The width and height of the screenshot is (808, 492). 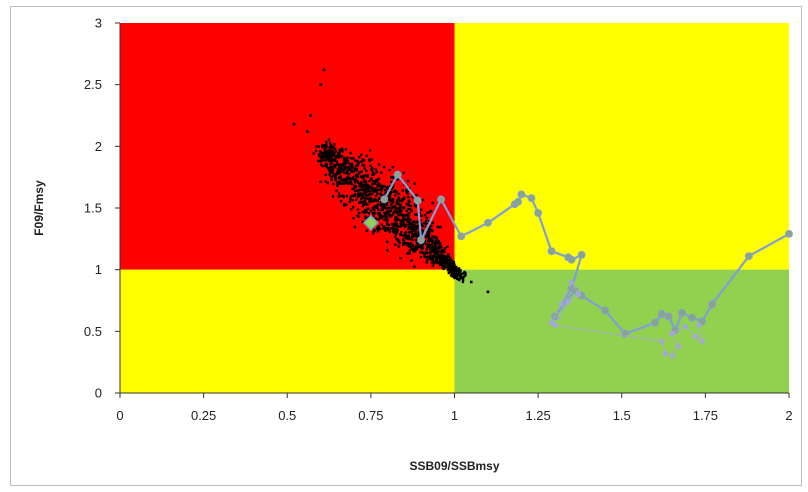 I want to click on x-axis-title: SSB09/SSBmsy, so click(x=454, y=466).